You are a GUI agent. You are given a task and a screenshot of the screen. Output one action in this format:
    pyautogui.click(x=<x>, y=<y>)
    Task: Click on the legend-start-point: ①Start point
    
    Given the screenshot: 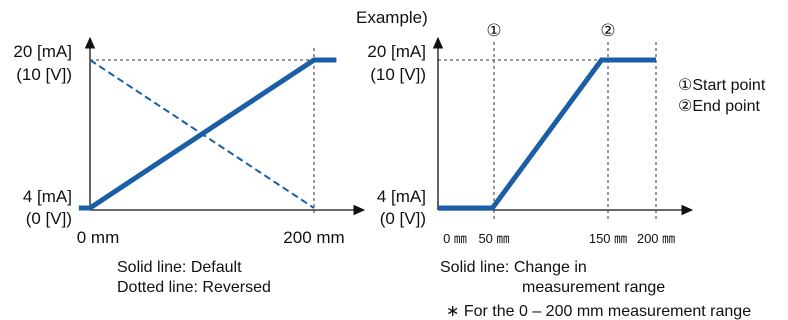 What is the action you would take?
    pyautogui.click(x=722, y=85)
    